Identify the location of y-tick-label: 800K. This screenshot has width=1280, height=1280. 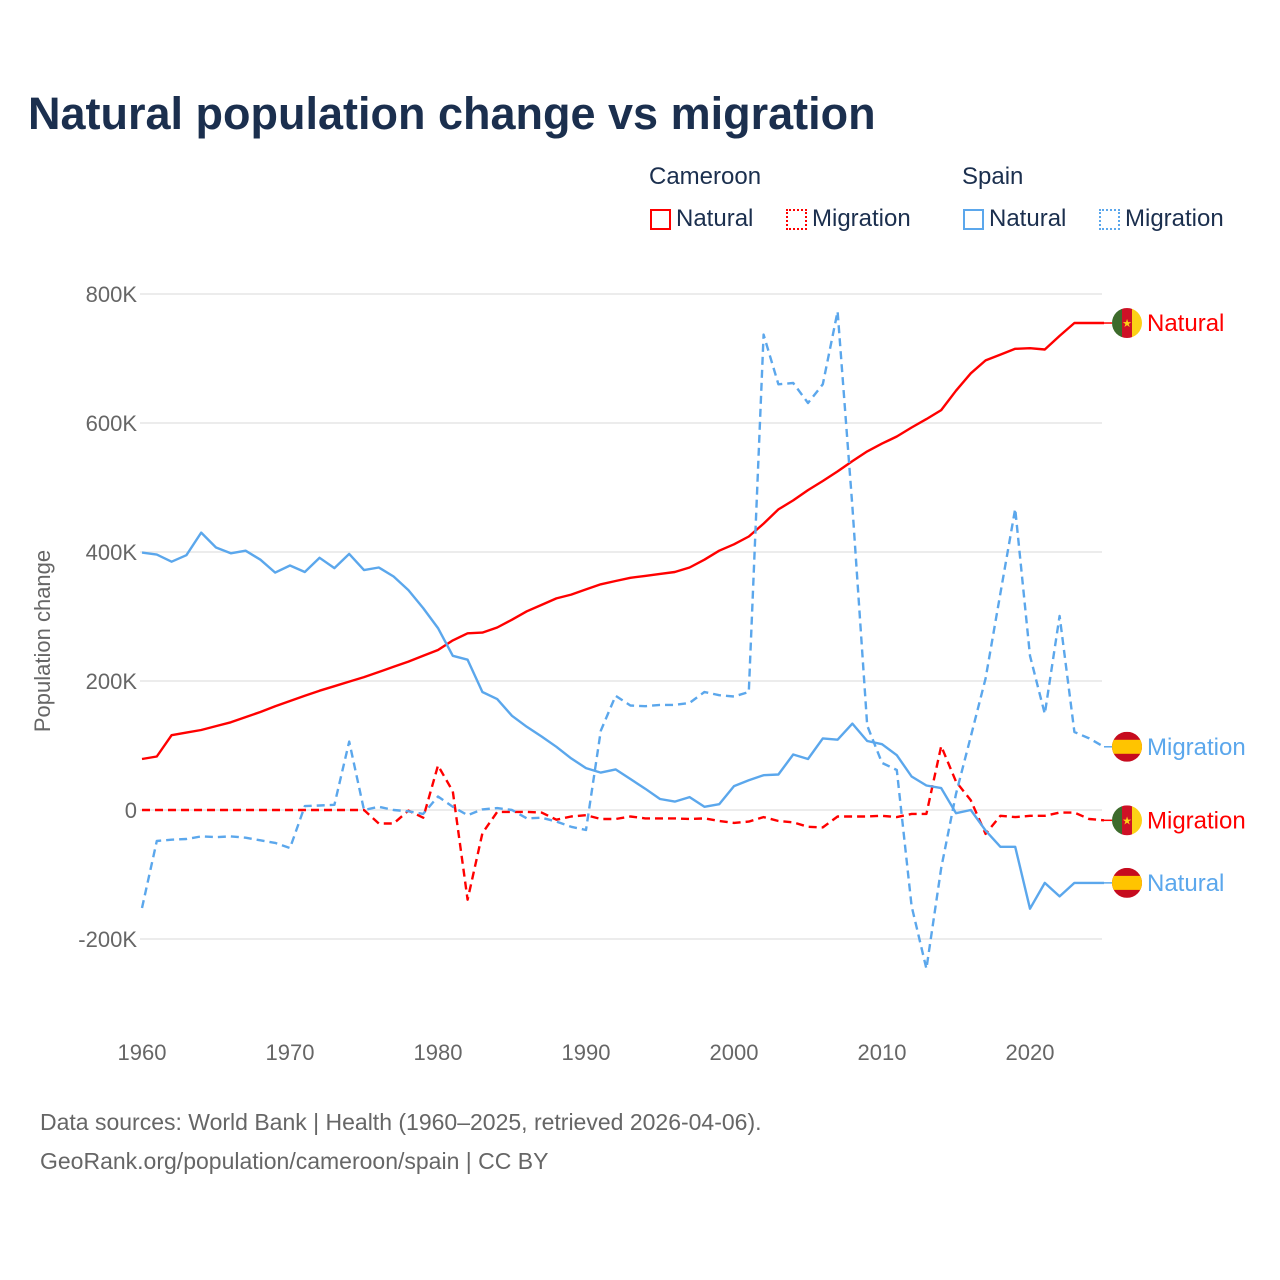
(112, 294).